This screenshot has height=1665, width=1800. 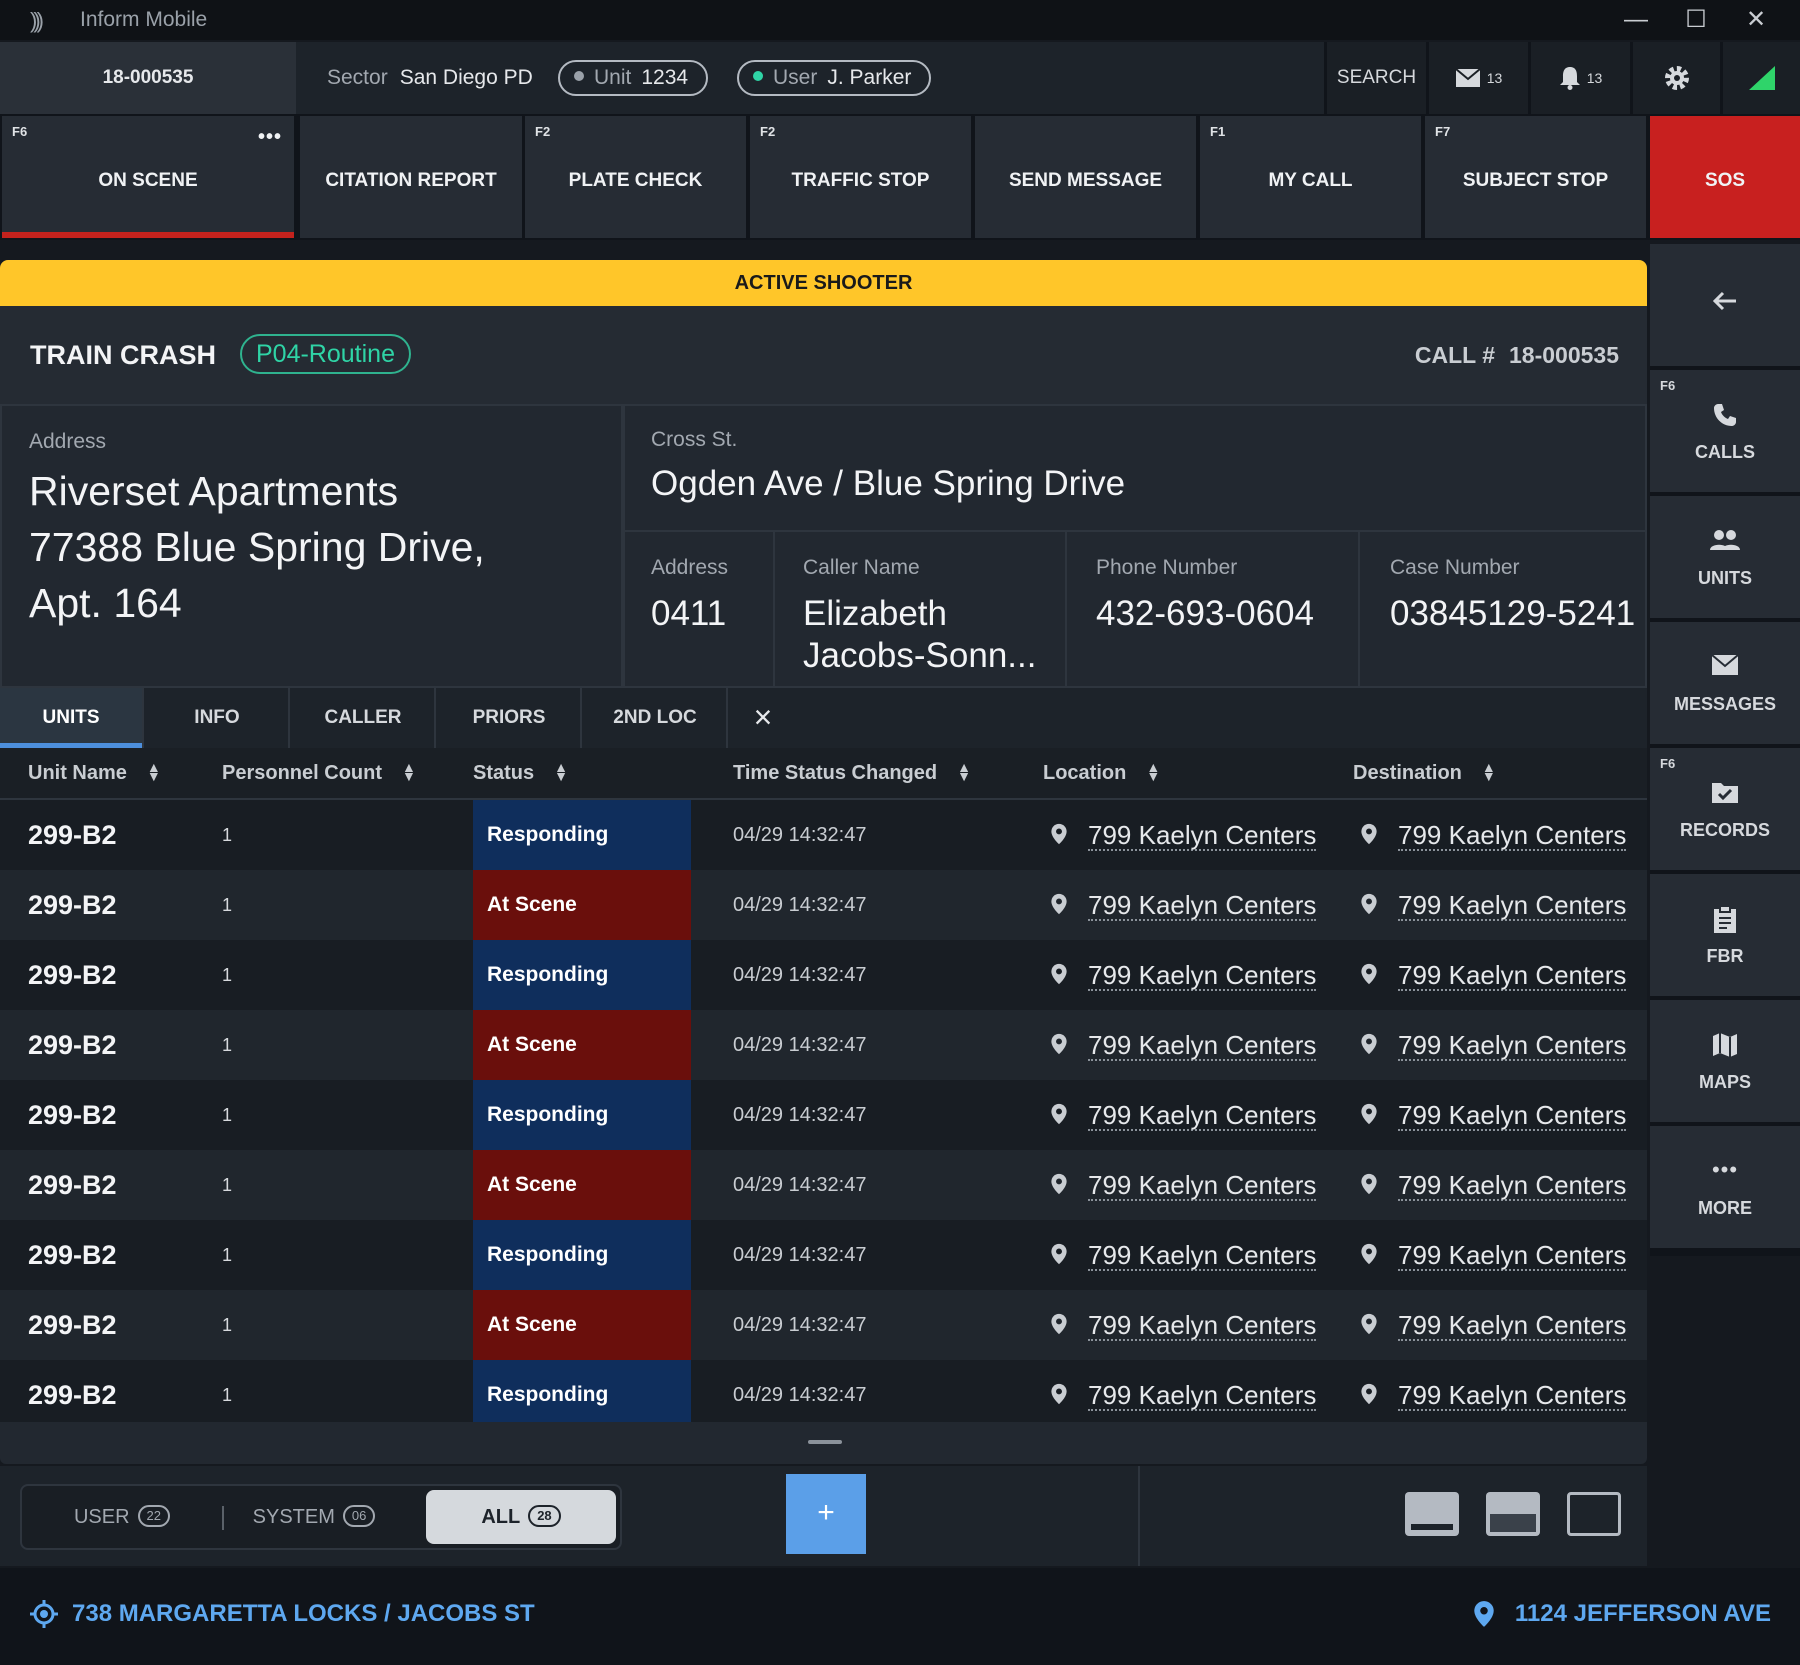 What do you see at coordinates (1205, 613) in the screenshot?
I see `phone-number-value: 432-693-0604` at bounding box center [1205, 613].